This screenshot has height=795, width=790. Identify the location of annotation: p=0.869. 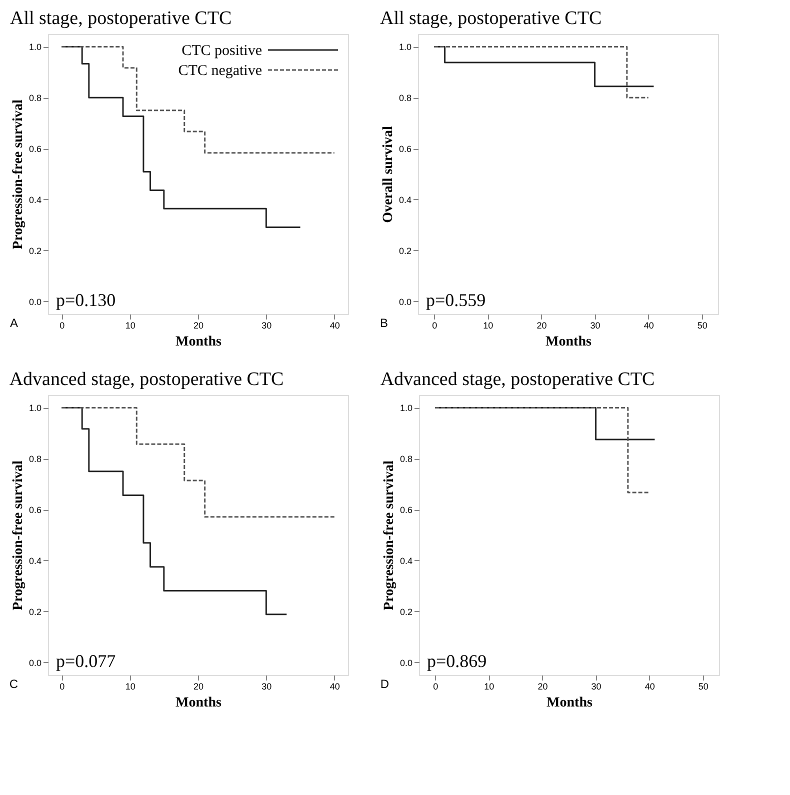
(457, 661).